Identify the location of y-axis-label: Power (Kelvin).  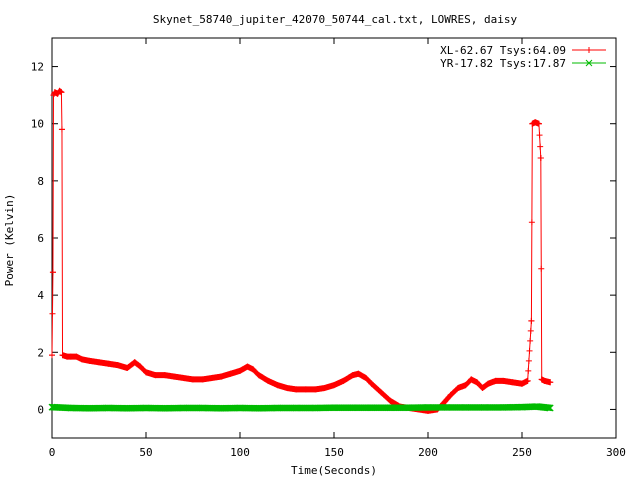
(9, 240).